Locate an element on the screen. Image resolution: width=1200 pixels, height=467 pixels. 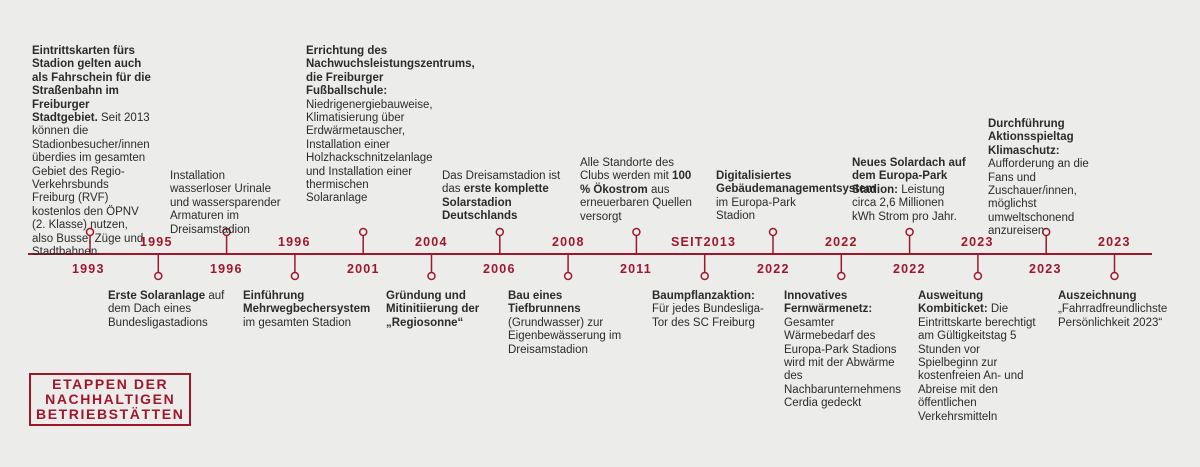
year-label-seit2013: SEIT2013 is located at coordinates (704, 242).